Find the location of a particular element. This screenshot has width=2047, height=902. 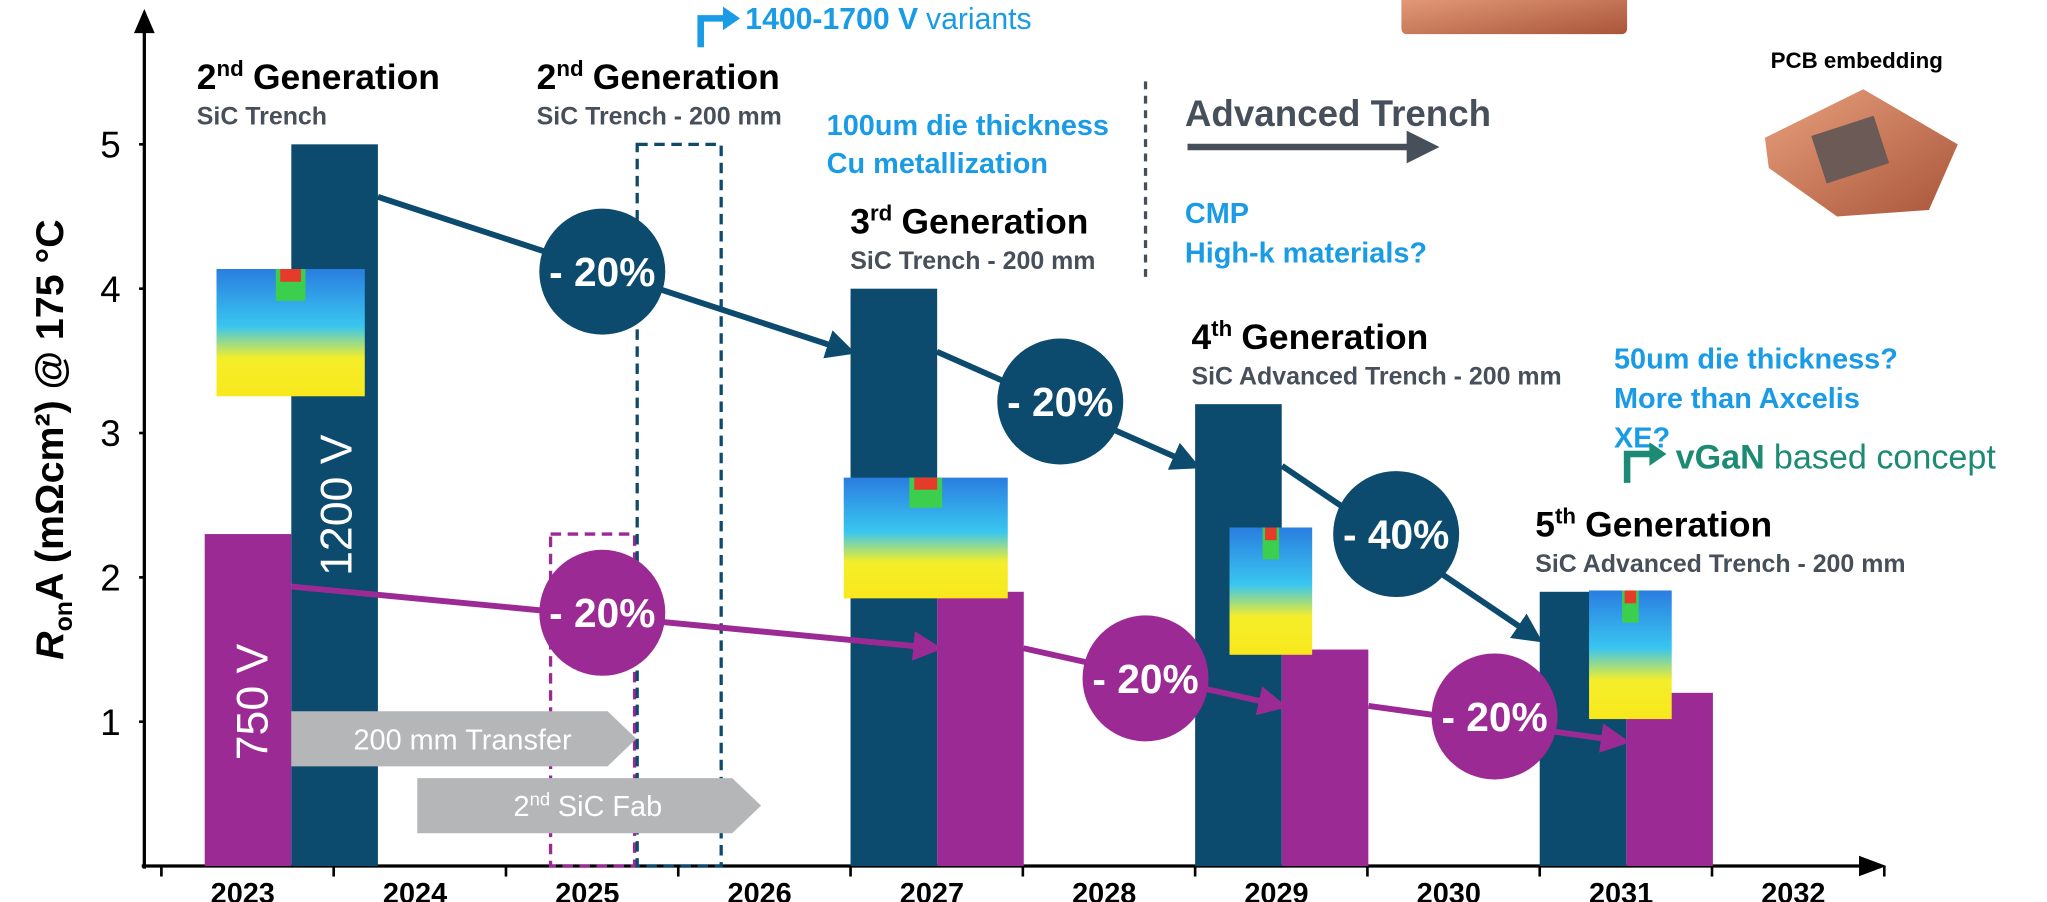

variants-text-part: variants is located at coordinates (979, 19).